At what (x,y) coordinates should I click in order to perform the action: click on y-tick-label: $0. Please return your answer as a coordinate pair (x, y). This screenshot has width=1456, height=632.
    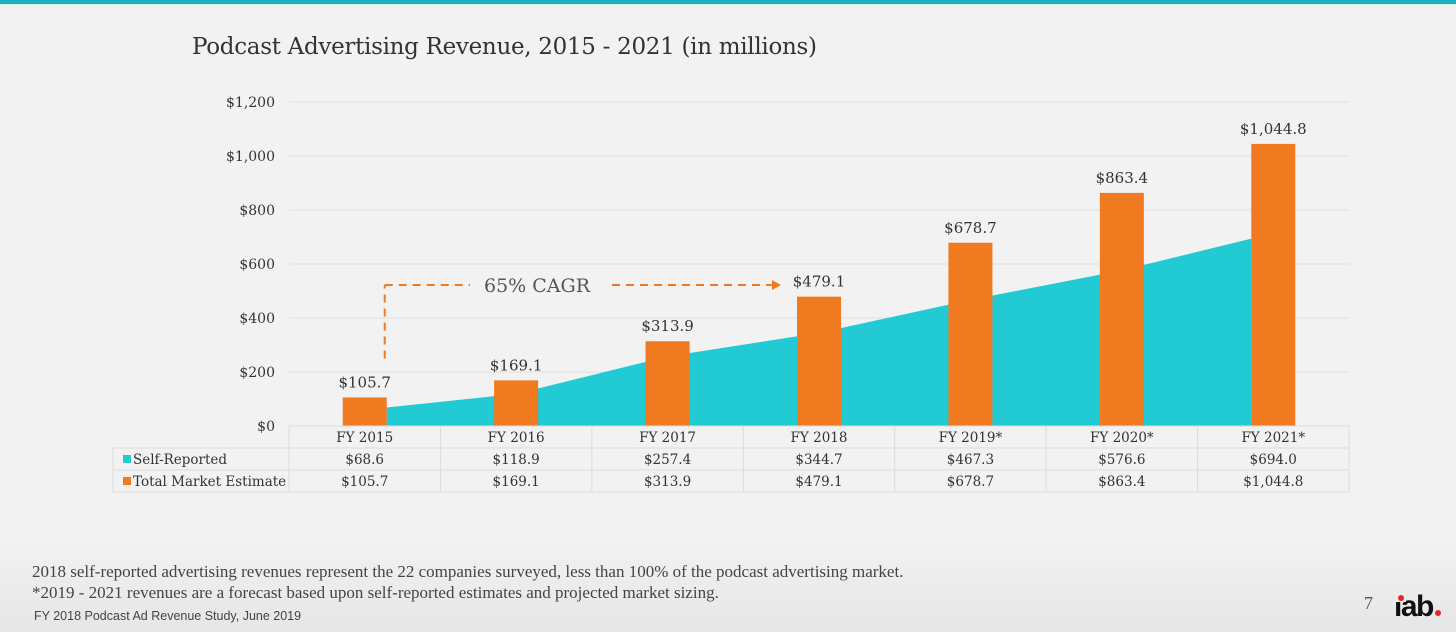
    Looking at the image, I should click on (266, 427).